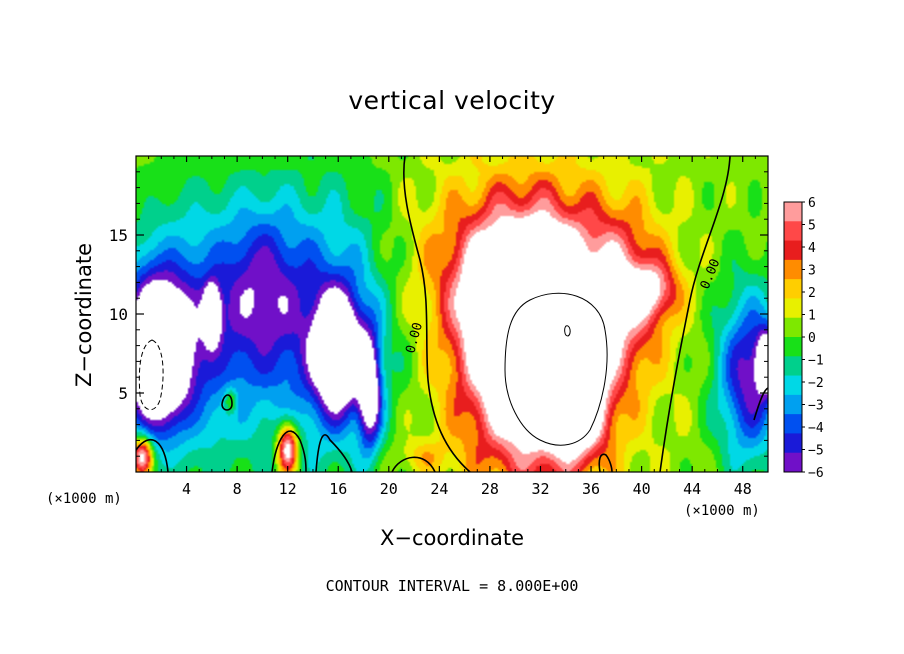 The width and height of the screenshot is (904, 654). What do you see at coordinates (84, 499) in the screenshot?
I see `x-unit-left: (×1000 m)` at bounding box center [84, 499].